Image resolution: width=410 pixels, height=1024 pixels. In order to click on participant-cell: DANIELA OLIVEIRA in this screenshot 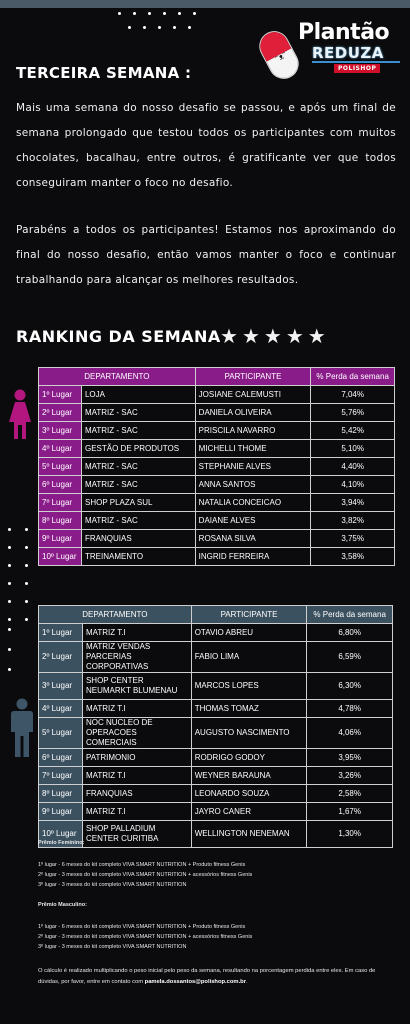, I will do `click(253, 412)`.